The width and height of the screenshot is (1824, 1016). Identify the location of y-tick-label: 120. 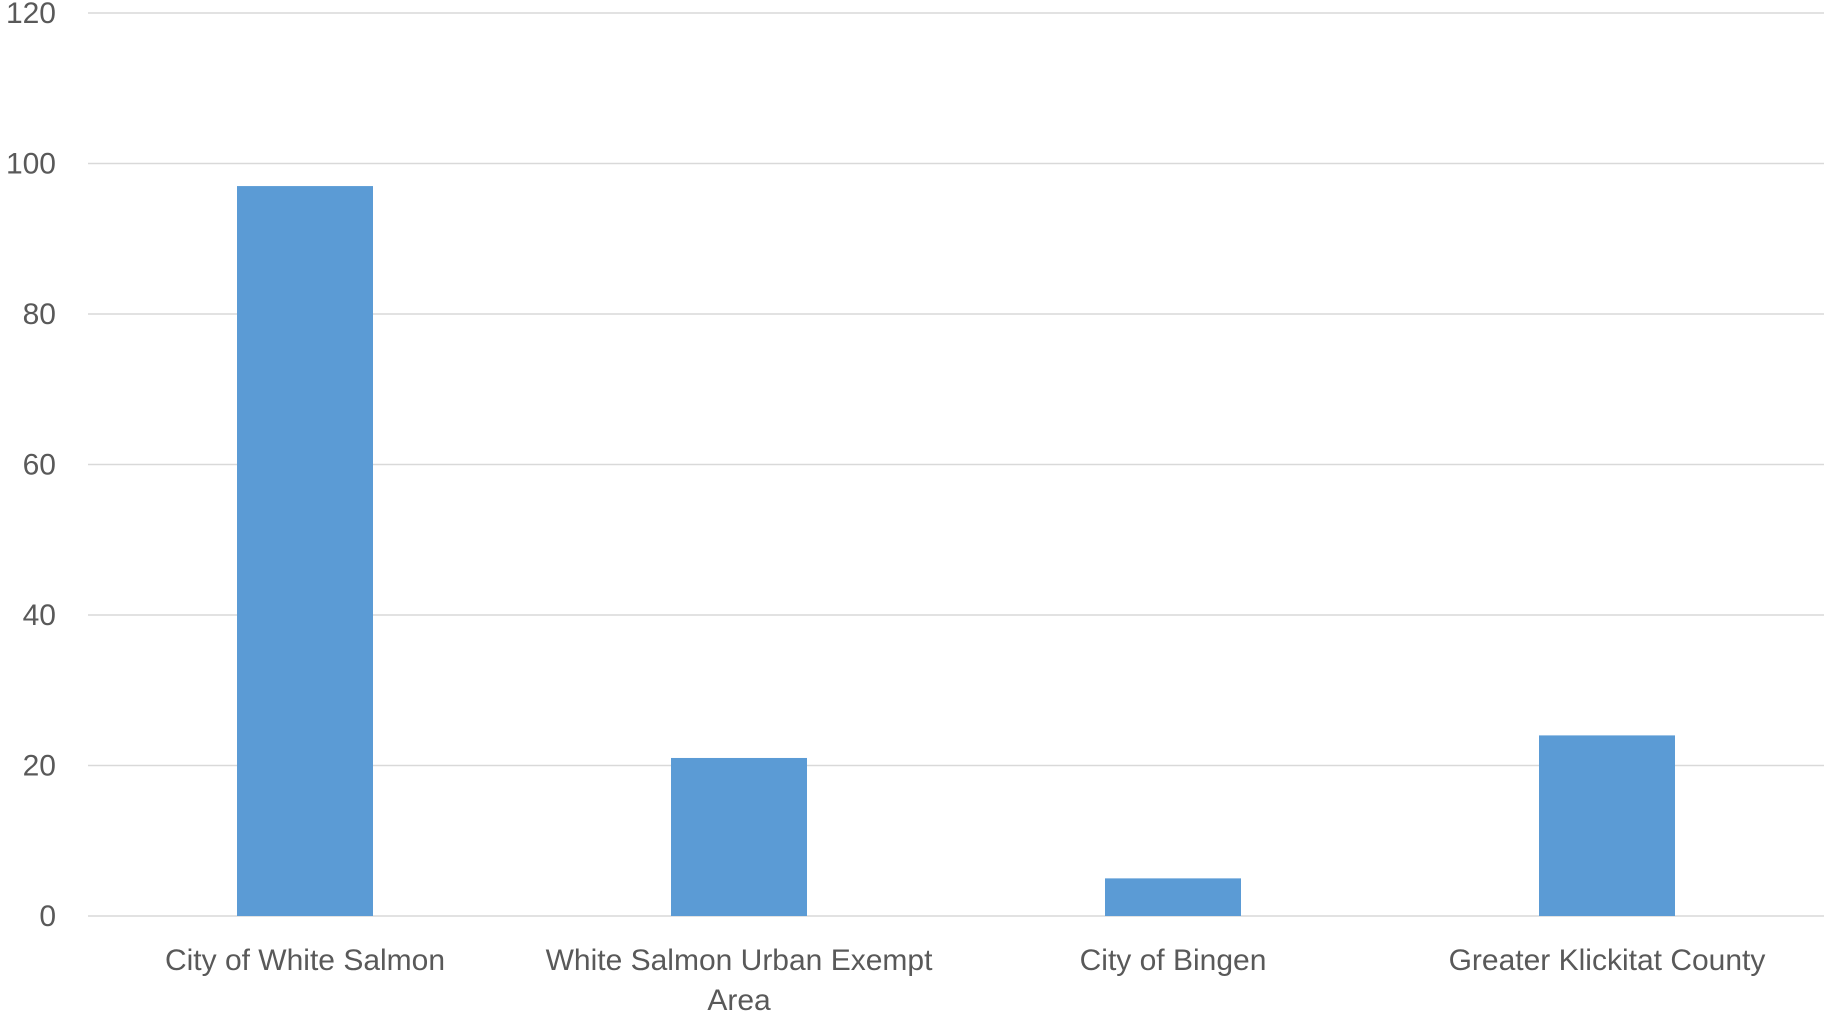
(31, 15).